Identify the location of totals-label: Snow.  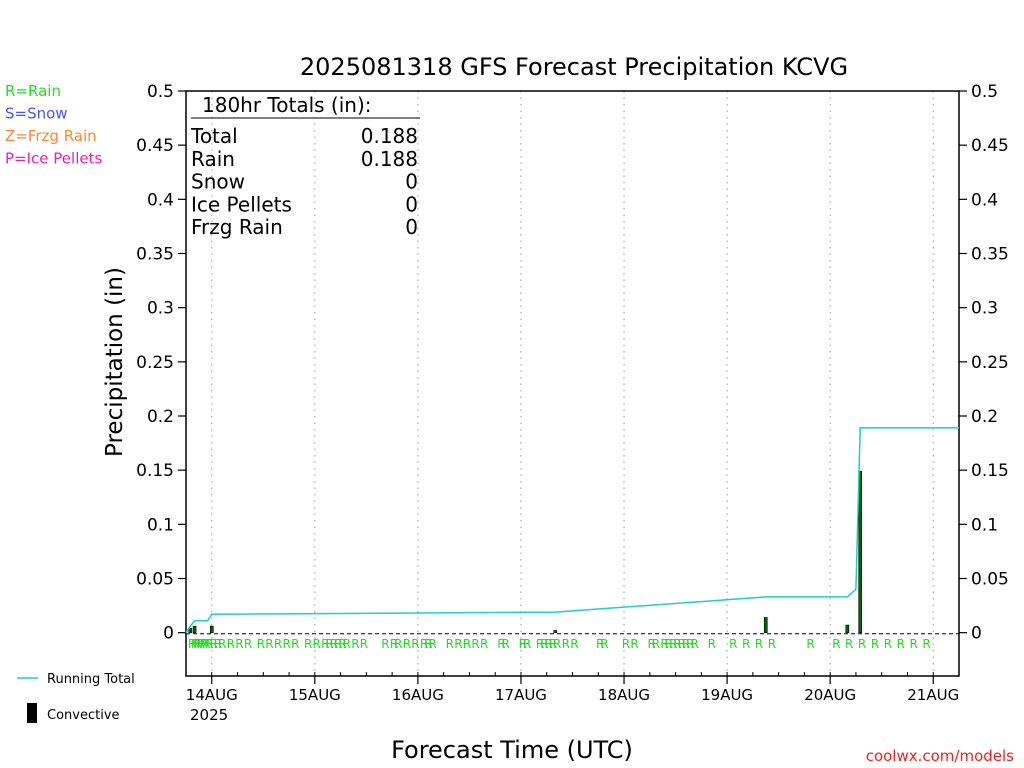
(218, 182).